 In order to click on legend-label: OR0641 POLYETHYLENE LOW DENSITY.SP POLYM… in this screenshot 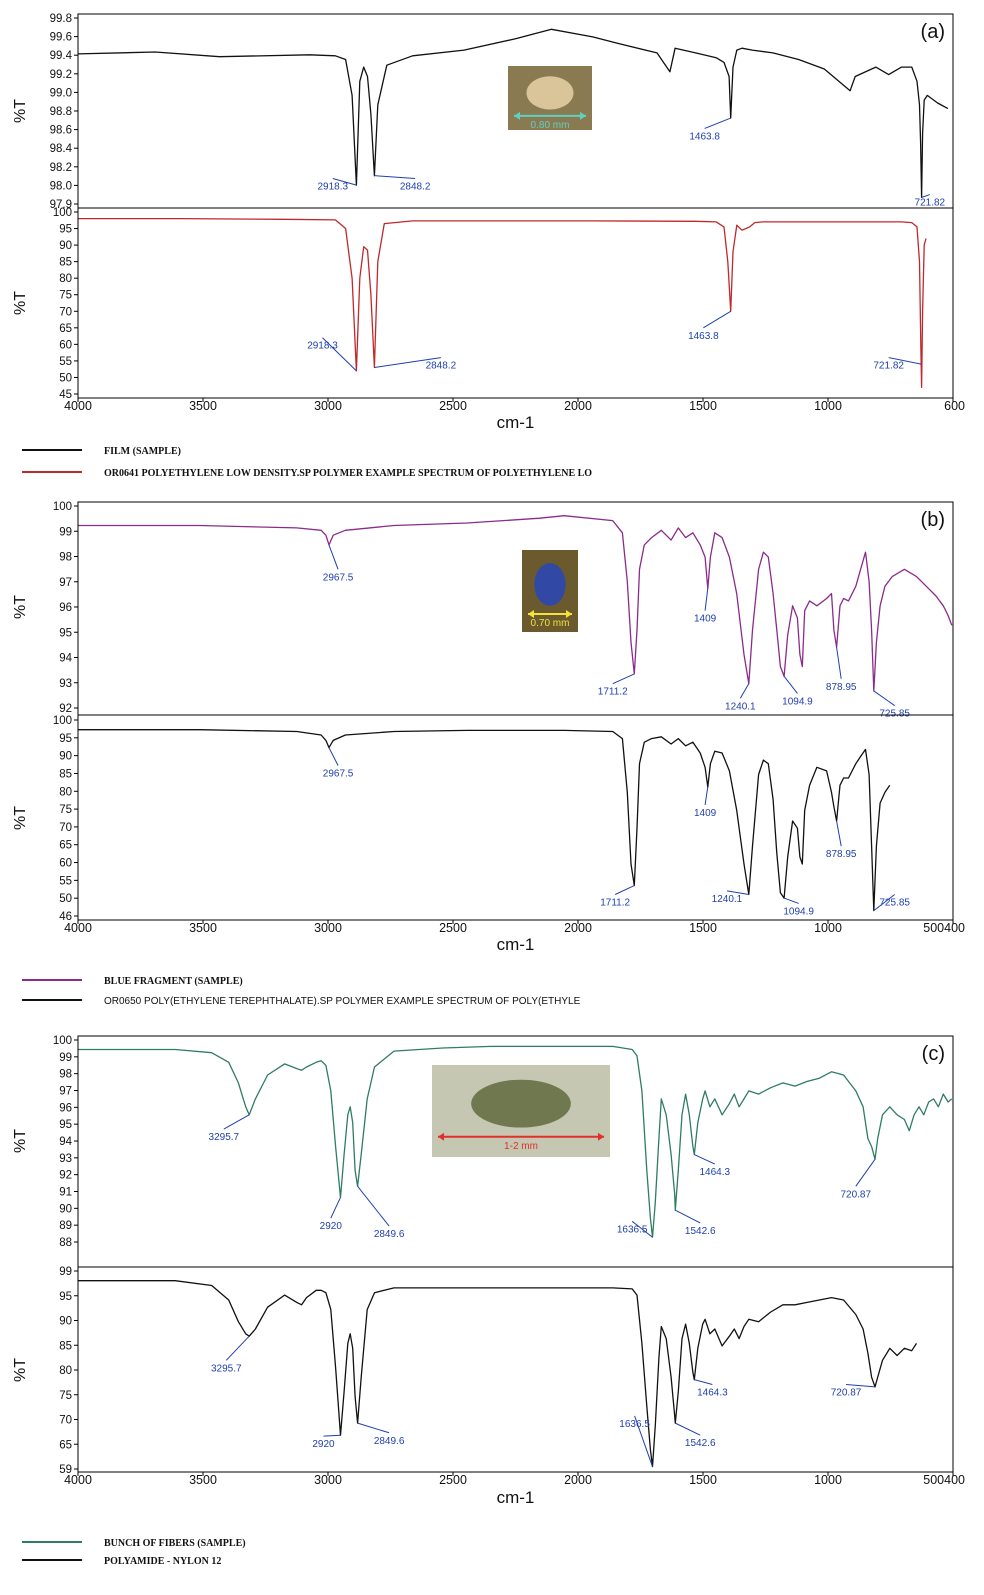, I will do `click(348, 473)`.